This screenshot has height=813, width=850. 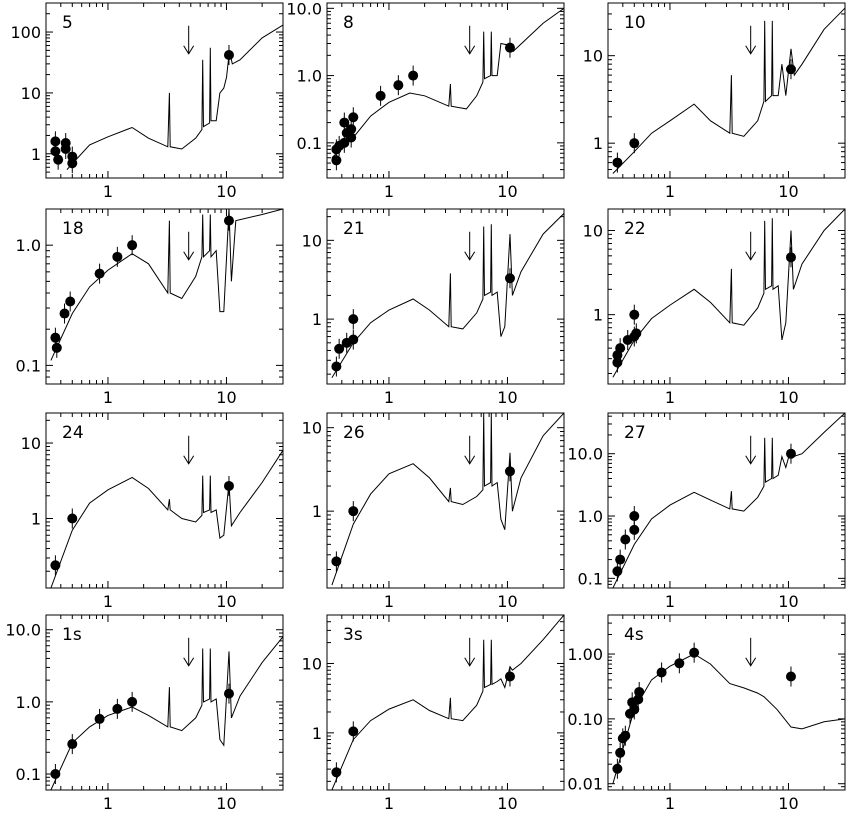 I want to click on panel-id-label: 4s, so click(x=634, y=635).